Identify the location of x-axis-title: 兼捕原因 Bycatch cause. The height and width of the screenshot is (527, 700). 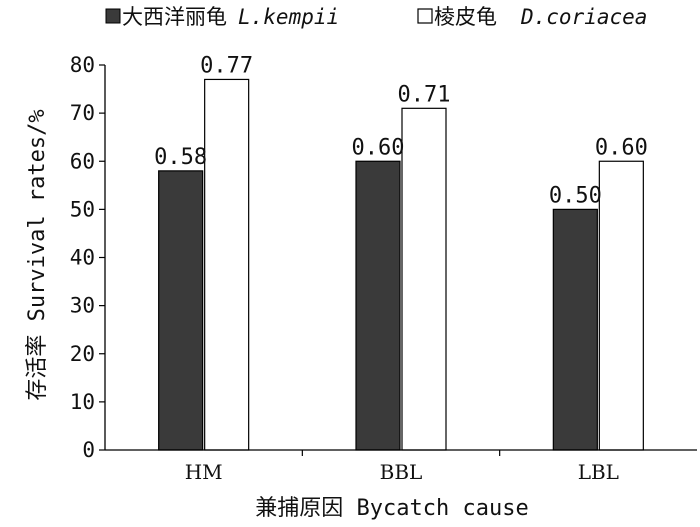
(391, 508).